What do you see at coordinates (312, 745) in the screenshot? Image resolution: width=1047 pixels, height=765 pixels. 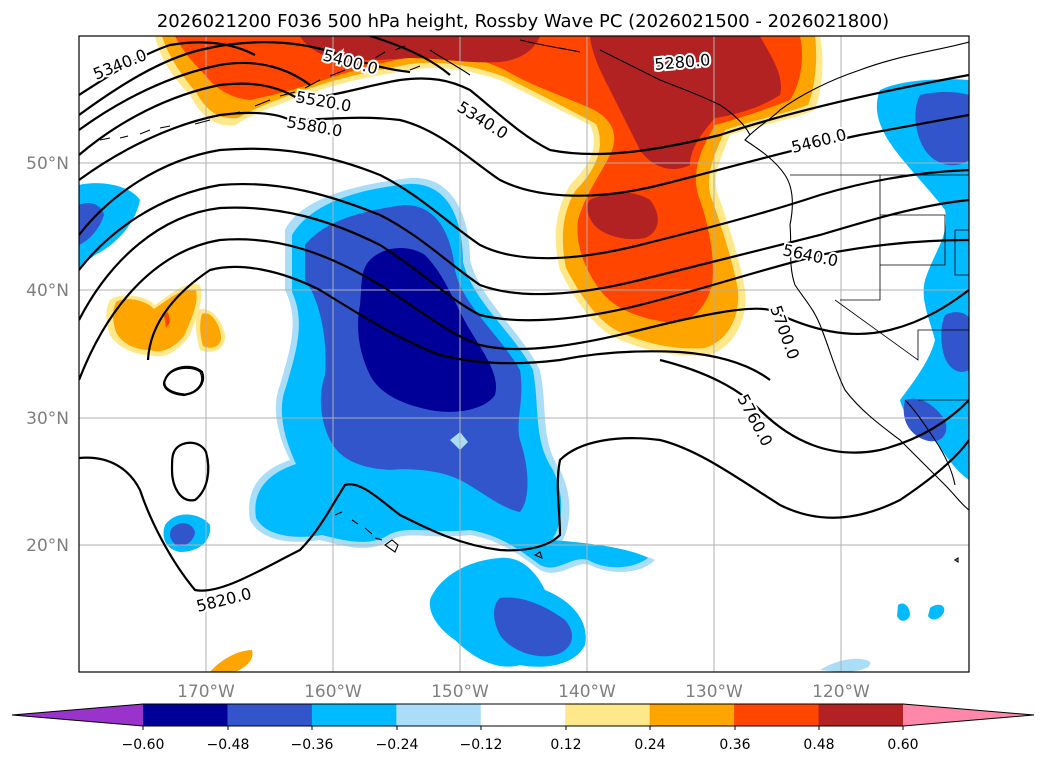 I see `colorbar-tick-label: −0.36` at bounding box center [312, 745].